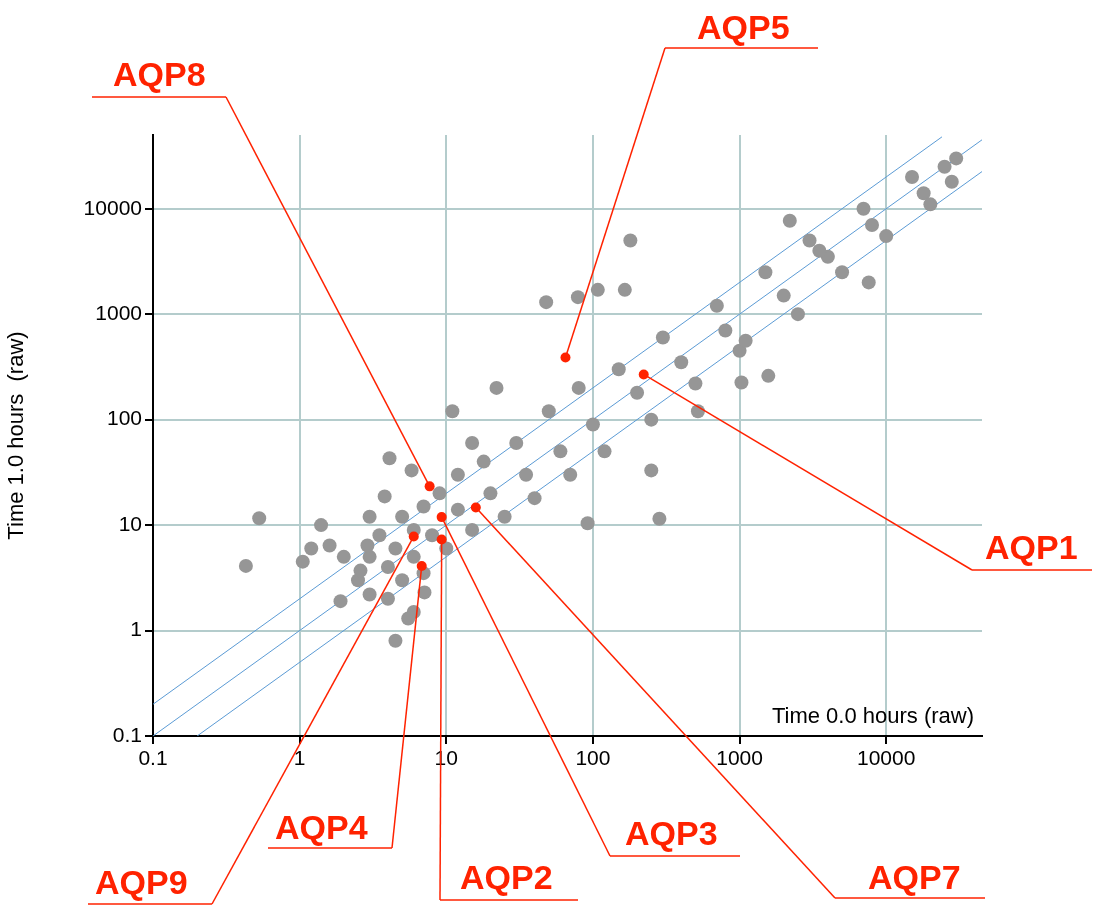  Describe the element at coordinates (141, 882) in the screenshot. I see `annotation: AQP9` at that location.